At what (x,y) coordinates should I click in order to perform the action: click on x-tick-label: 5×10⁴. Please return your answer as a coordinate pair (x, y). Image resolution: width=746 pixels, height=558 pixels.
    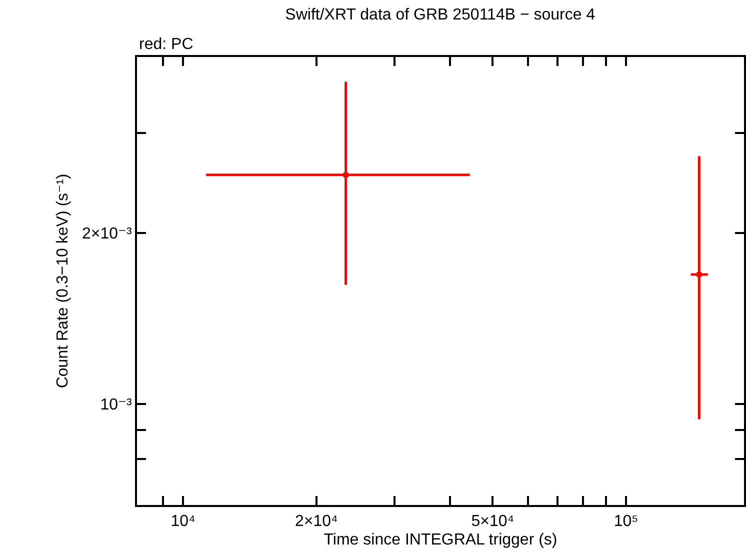
    Looking at the image, I should click on (492, 521).